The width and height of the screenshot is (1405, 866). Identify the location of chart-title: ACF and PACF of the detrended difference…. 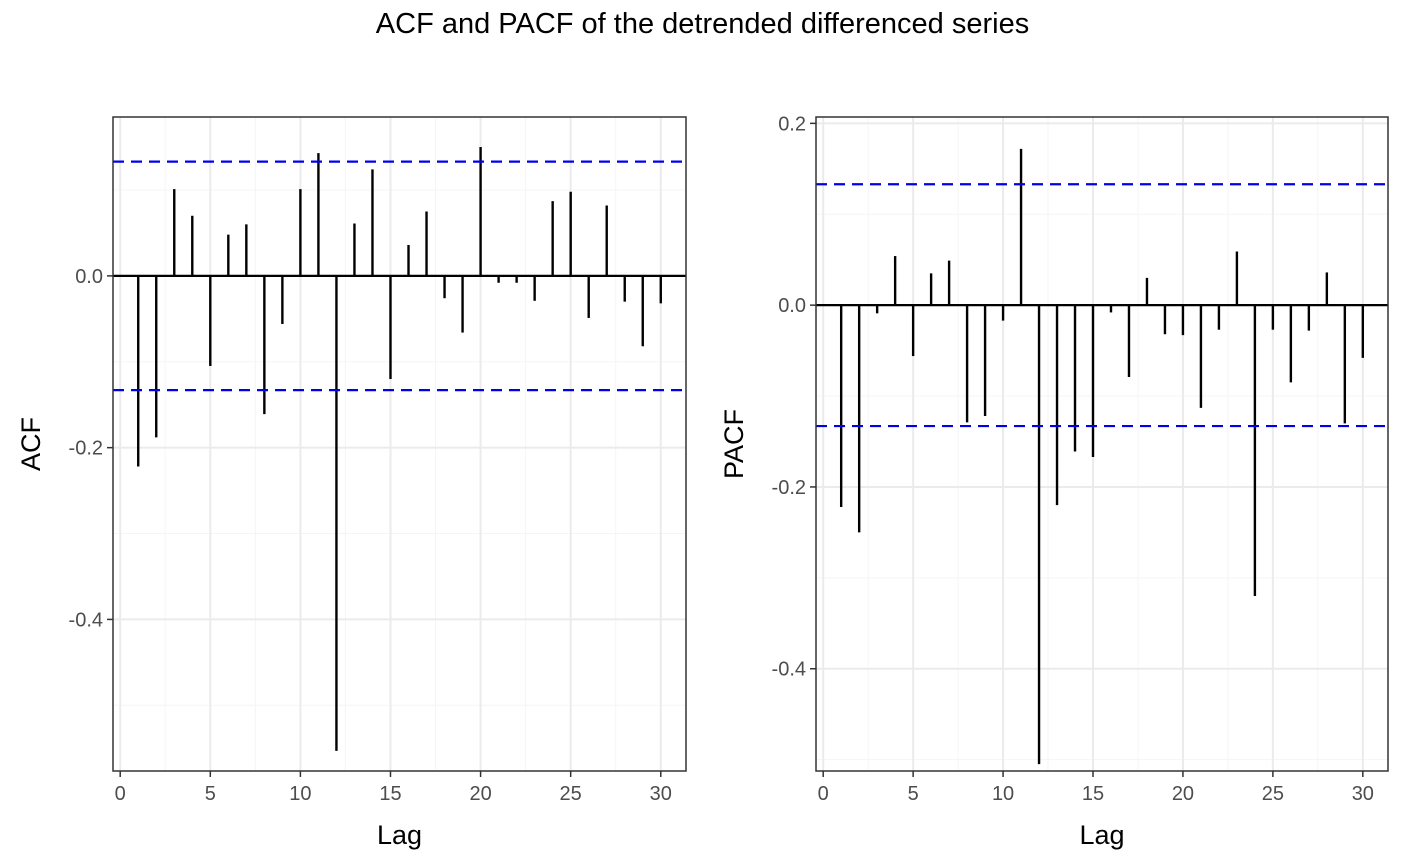
(702, 24).